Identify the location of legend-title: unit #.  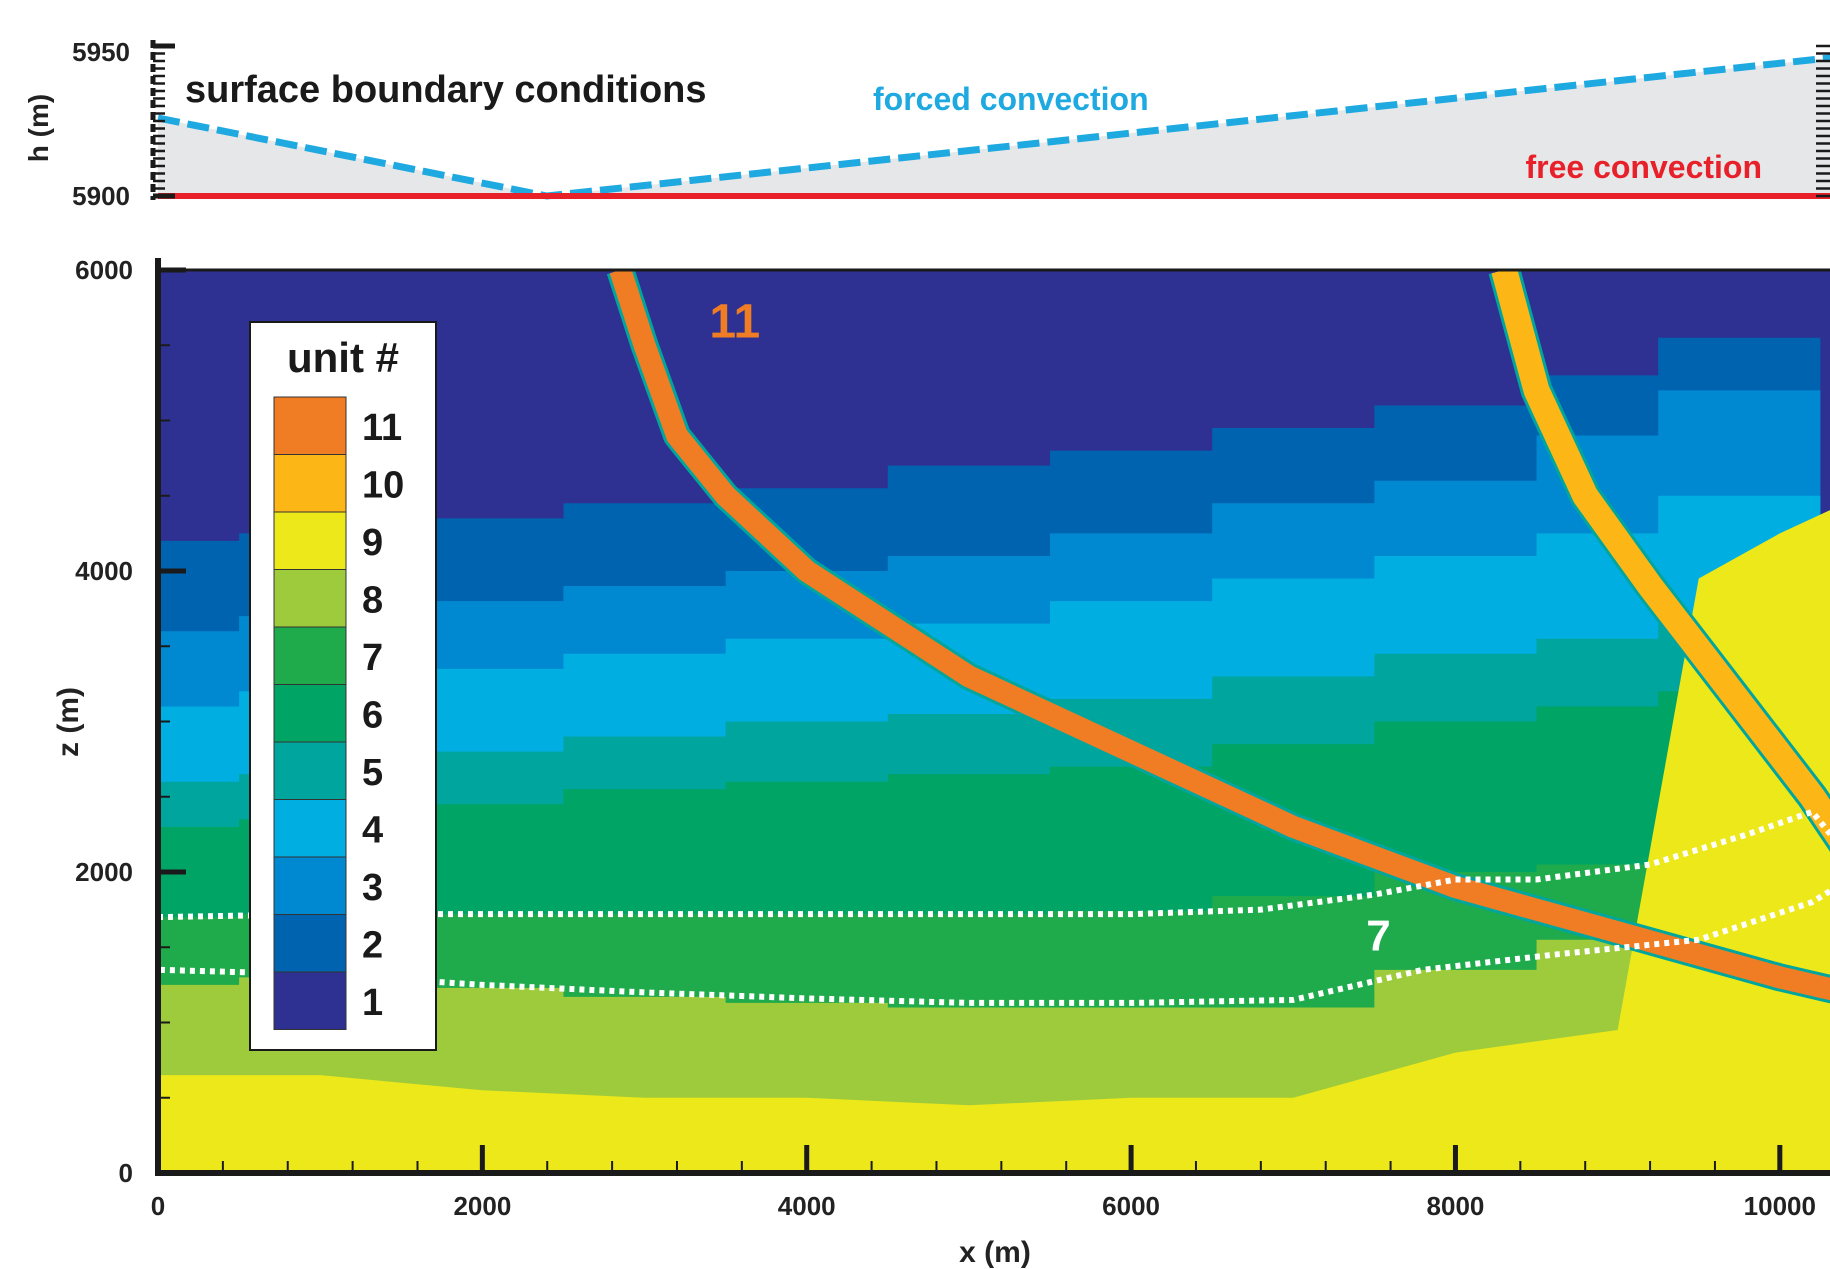
(343, 357).